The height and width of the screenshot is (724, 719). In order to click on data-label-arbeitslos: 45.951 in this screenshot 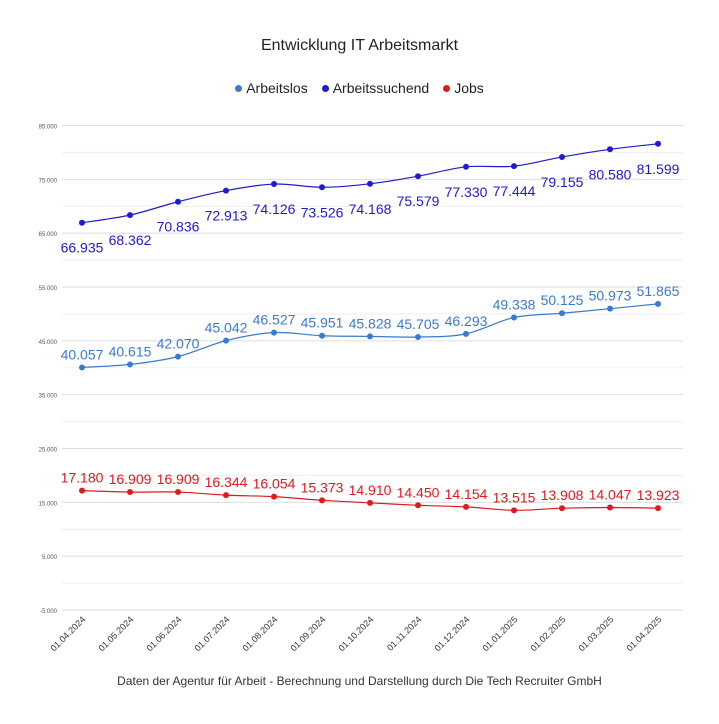, I will do `click(322, 323)`.